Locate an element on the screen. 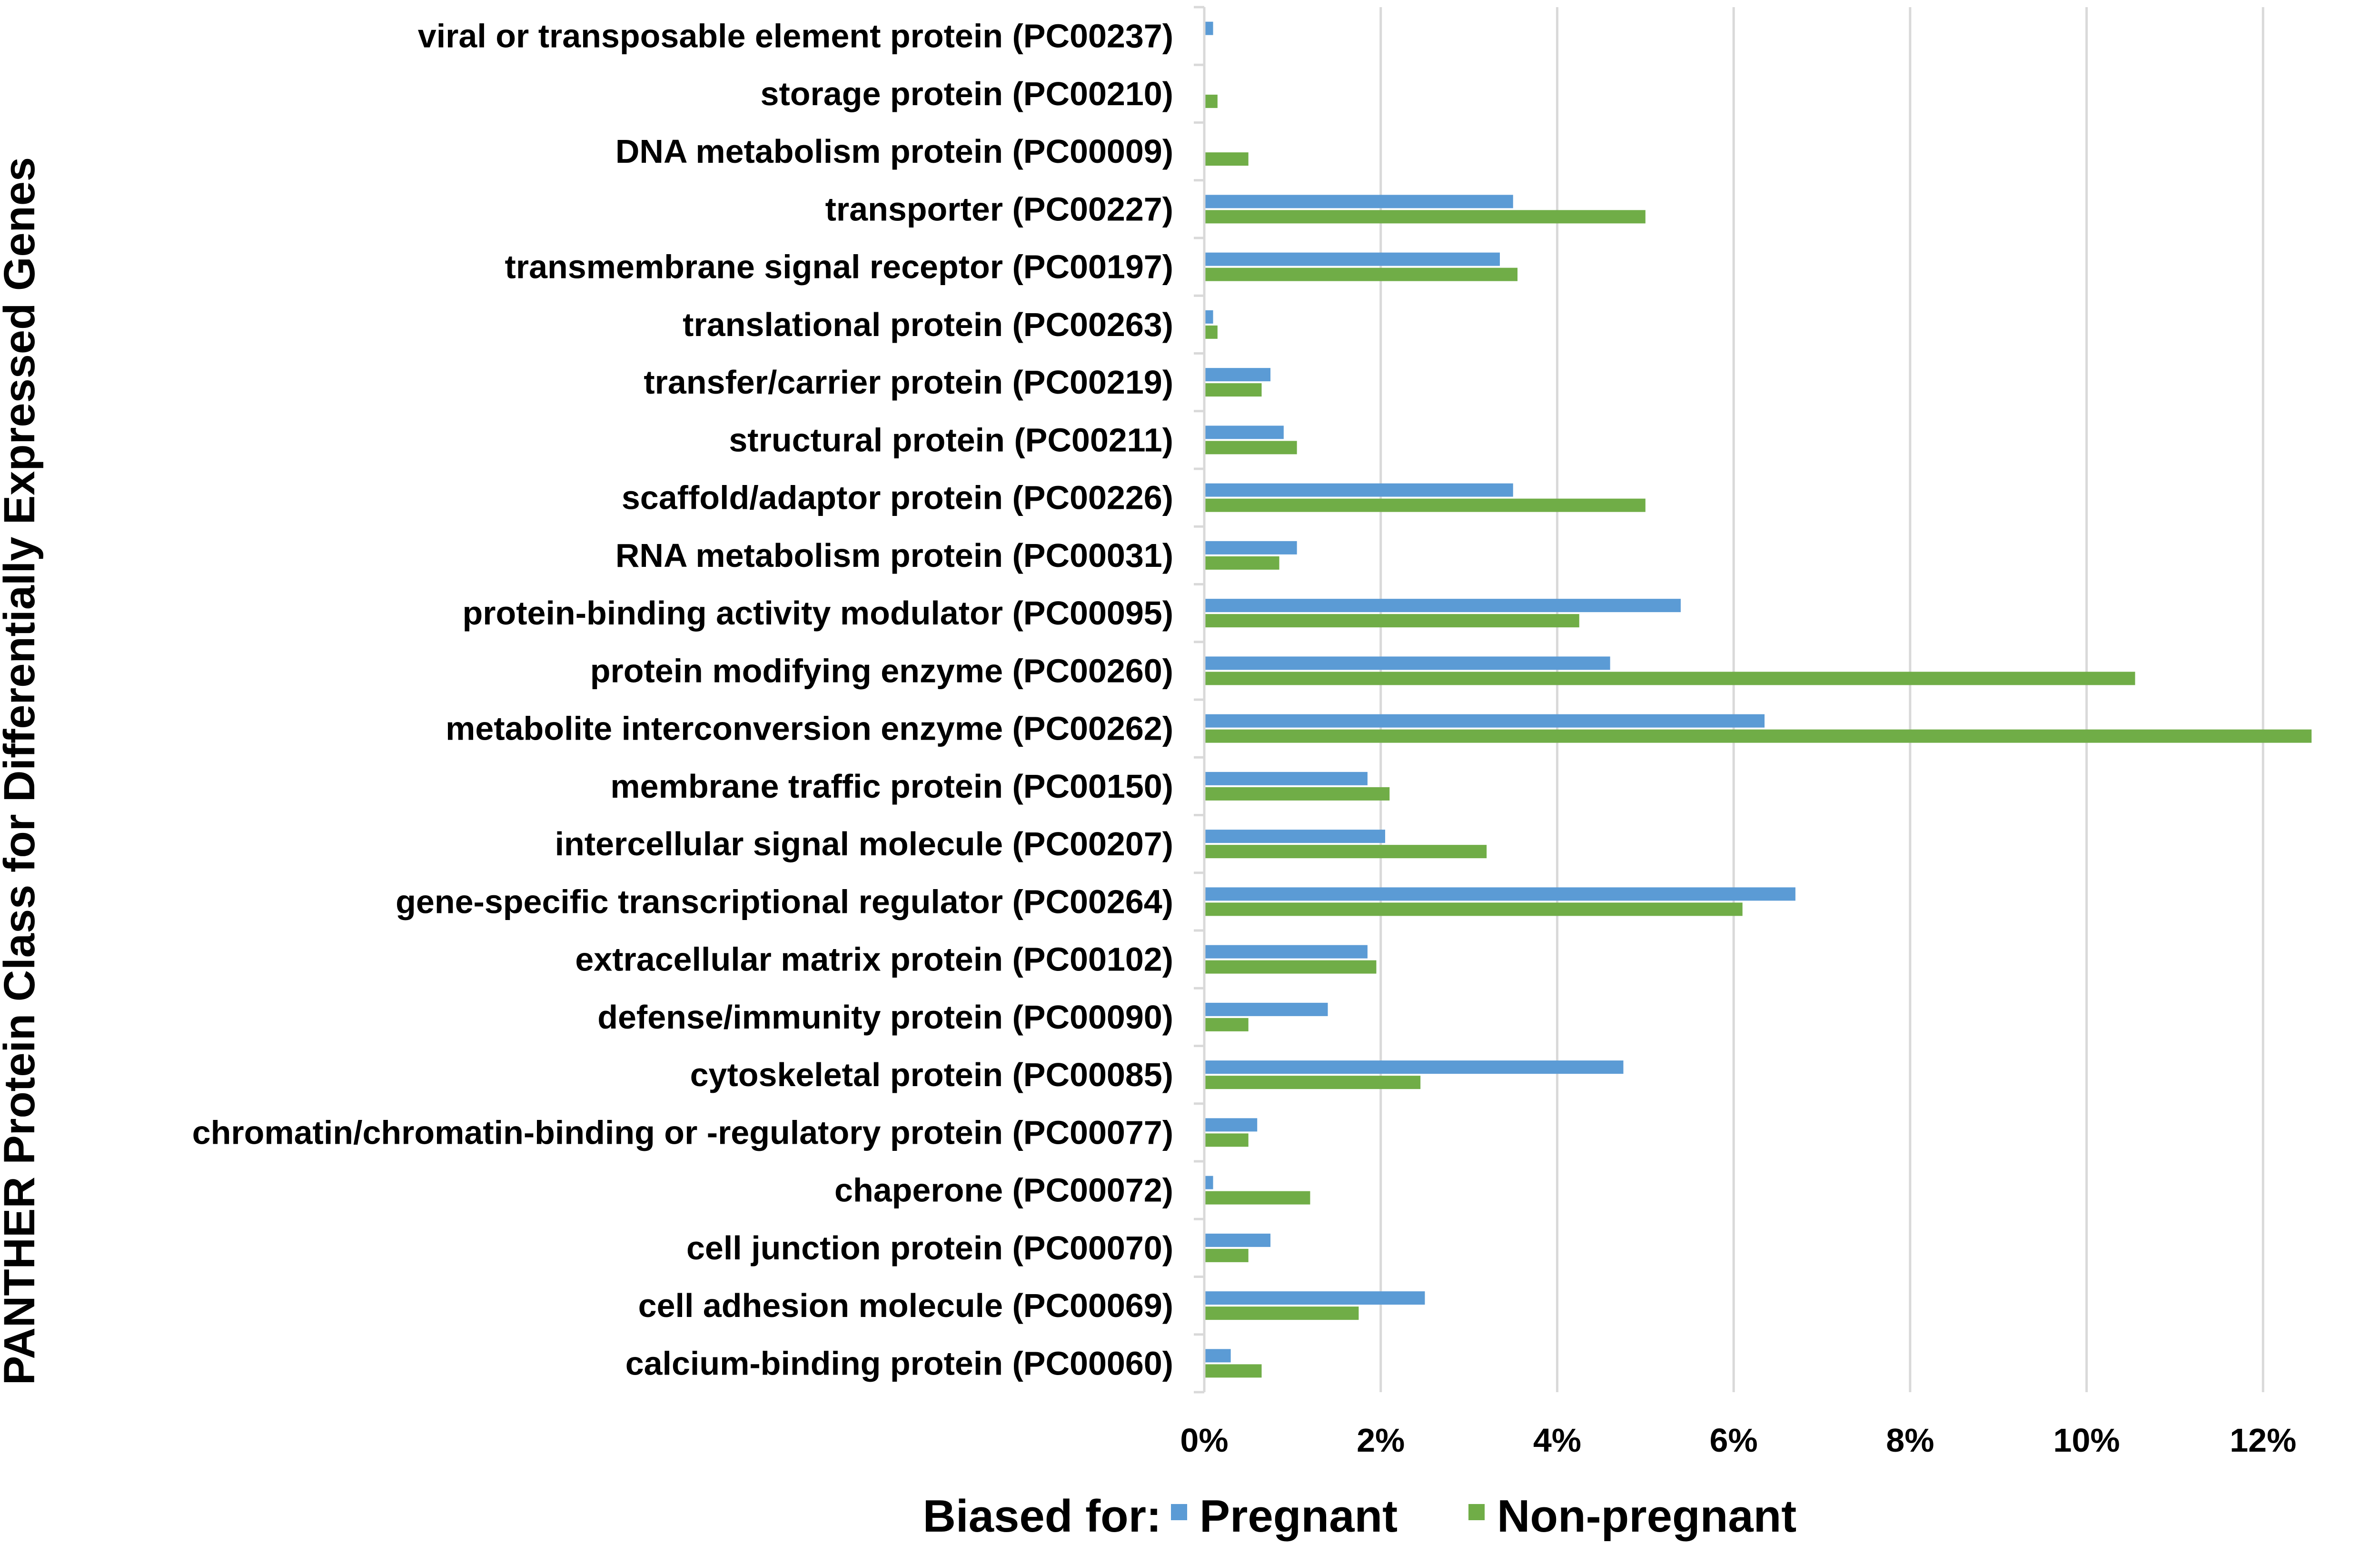  bar-pregnant-extracellular-matrix-protein-pc00102 is located at coordinates (1286, 952).